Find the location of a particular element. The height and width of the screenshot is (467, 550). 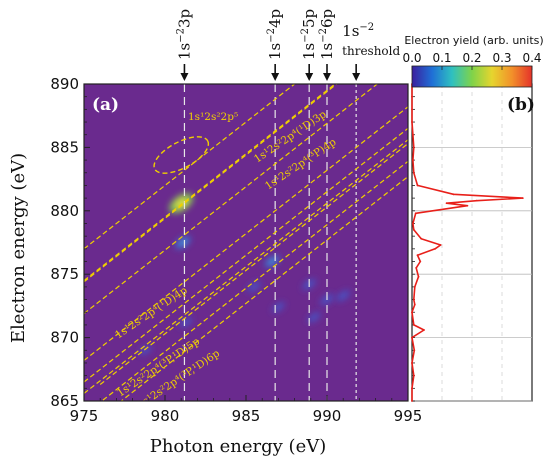

colorbar-tick-label: 0.0 is located at coordinates (411, 58).